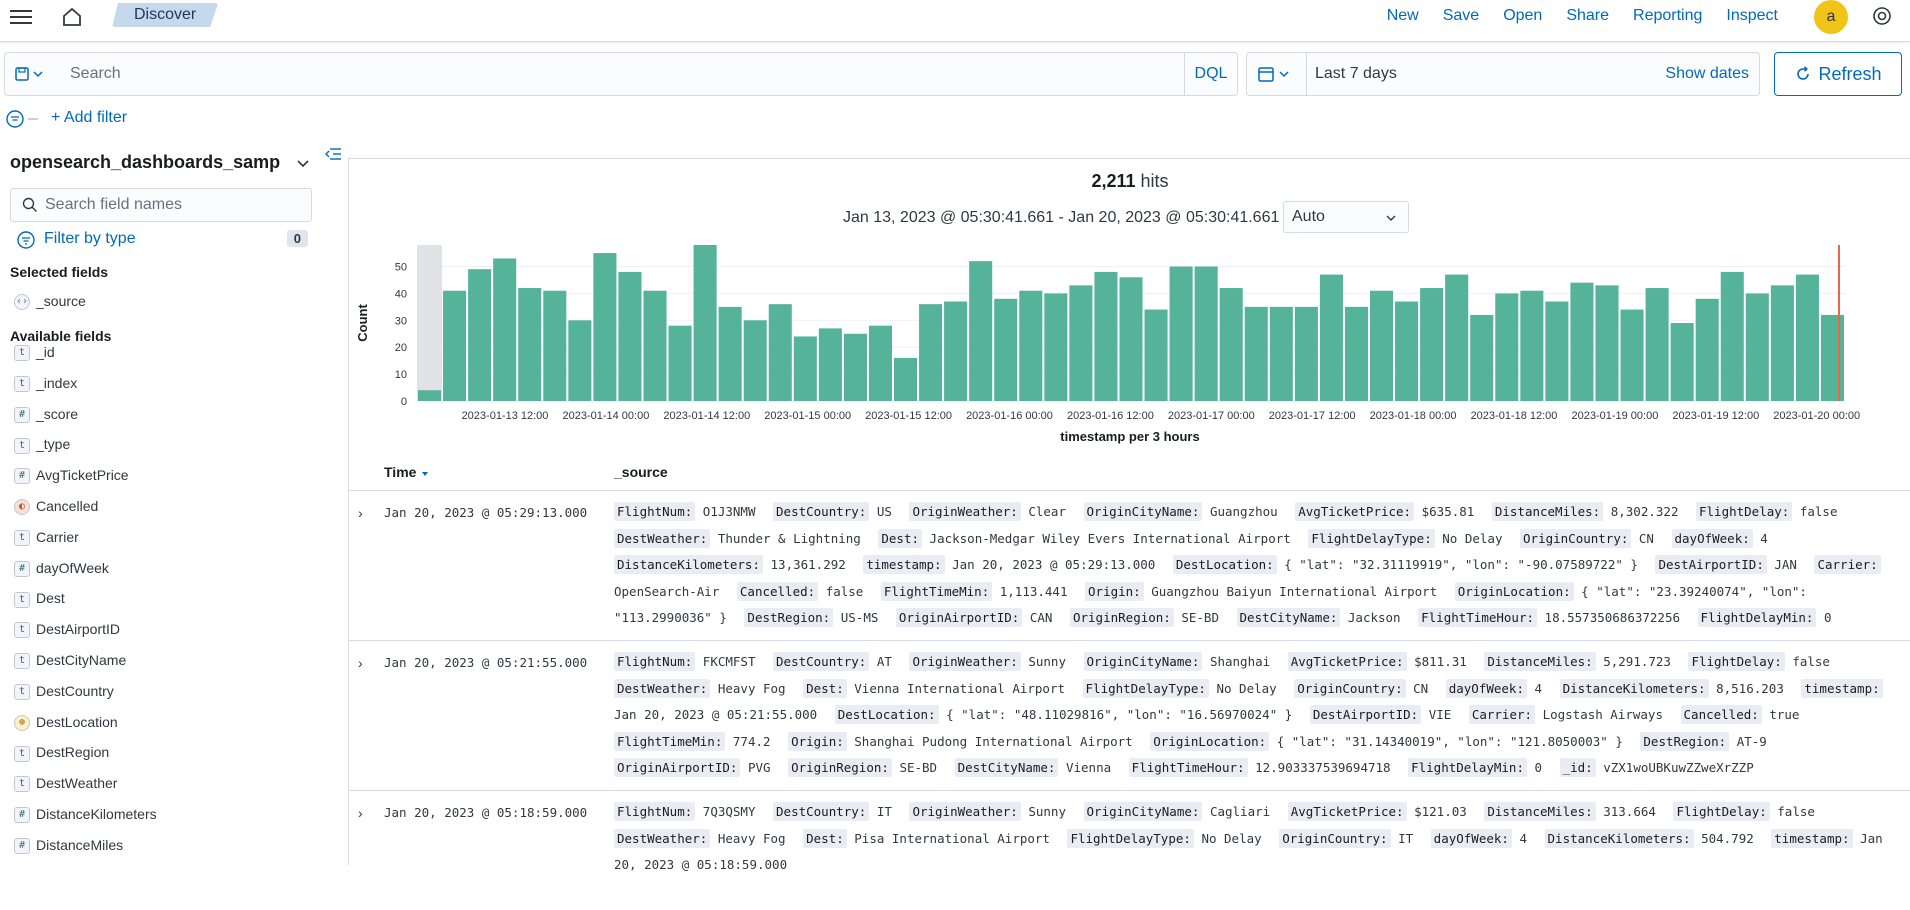 Image resolution: width=1910 pixels, height=910 pixels. I want to click on field-item: t DestRegion, so click(164, 755).